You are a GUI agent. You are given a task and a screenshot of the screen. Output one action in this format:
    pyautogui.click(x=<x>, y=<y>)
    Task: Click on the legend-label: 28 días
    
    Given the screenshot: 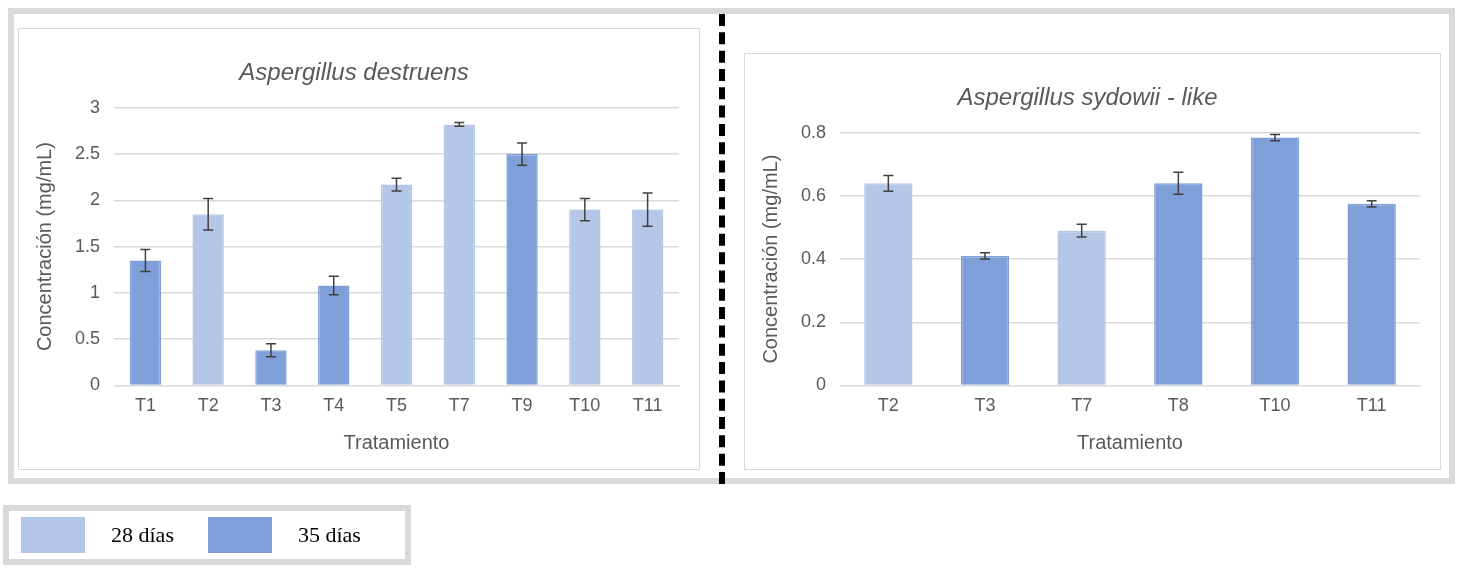 What is the action you would take?
    pyautogui.click(x=142, y=535)
    